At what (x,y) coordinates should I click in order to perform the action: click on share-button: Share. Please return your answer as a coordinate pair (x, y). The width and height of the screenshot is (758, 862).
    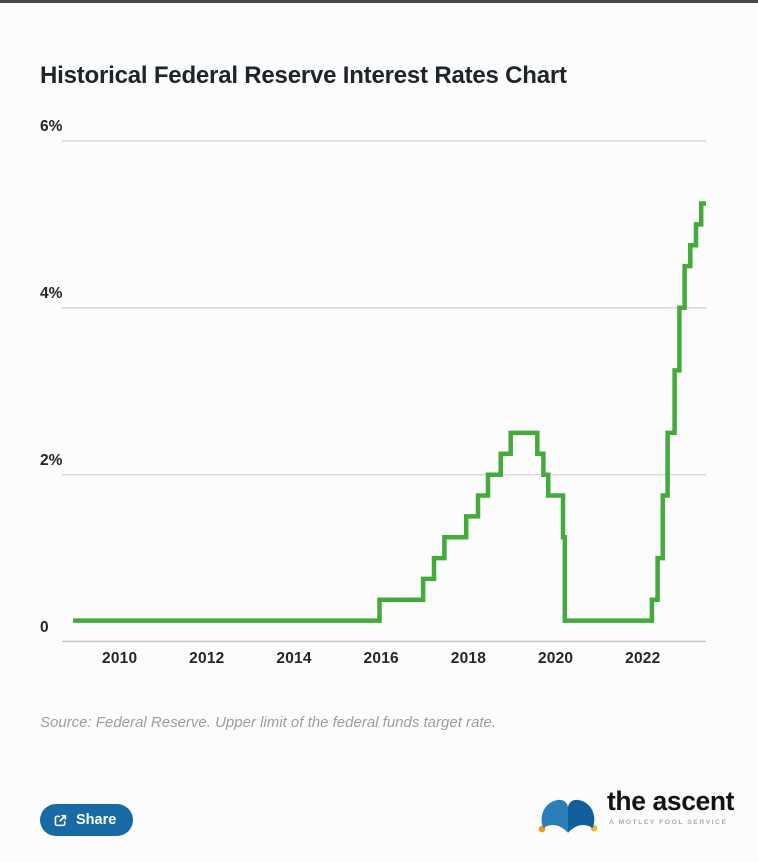
    Looking at the image, I should click on (87, 820).